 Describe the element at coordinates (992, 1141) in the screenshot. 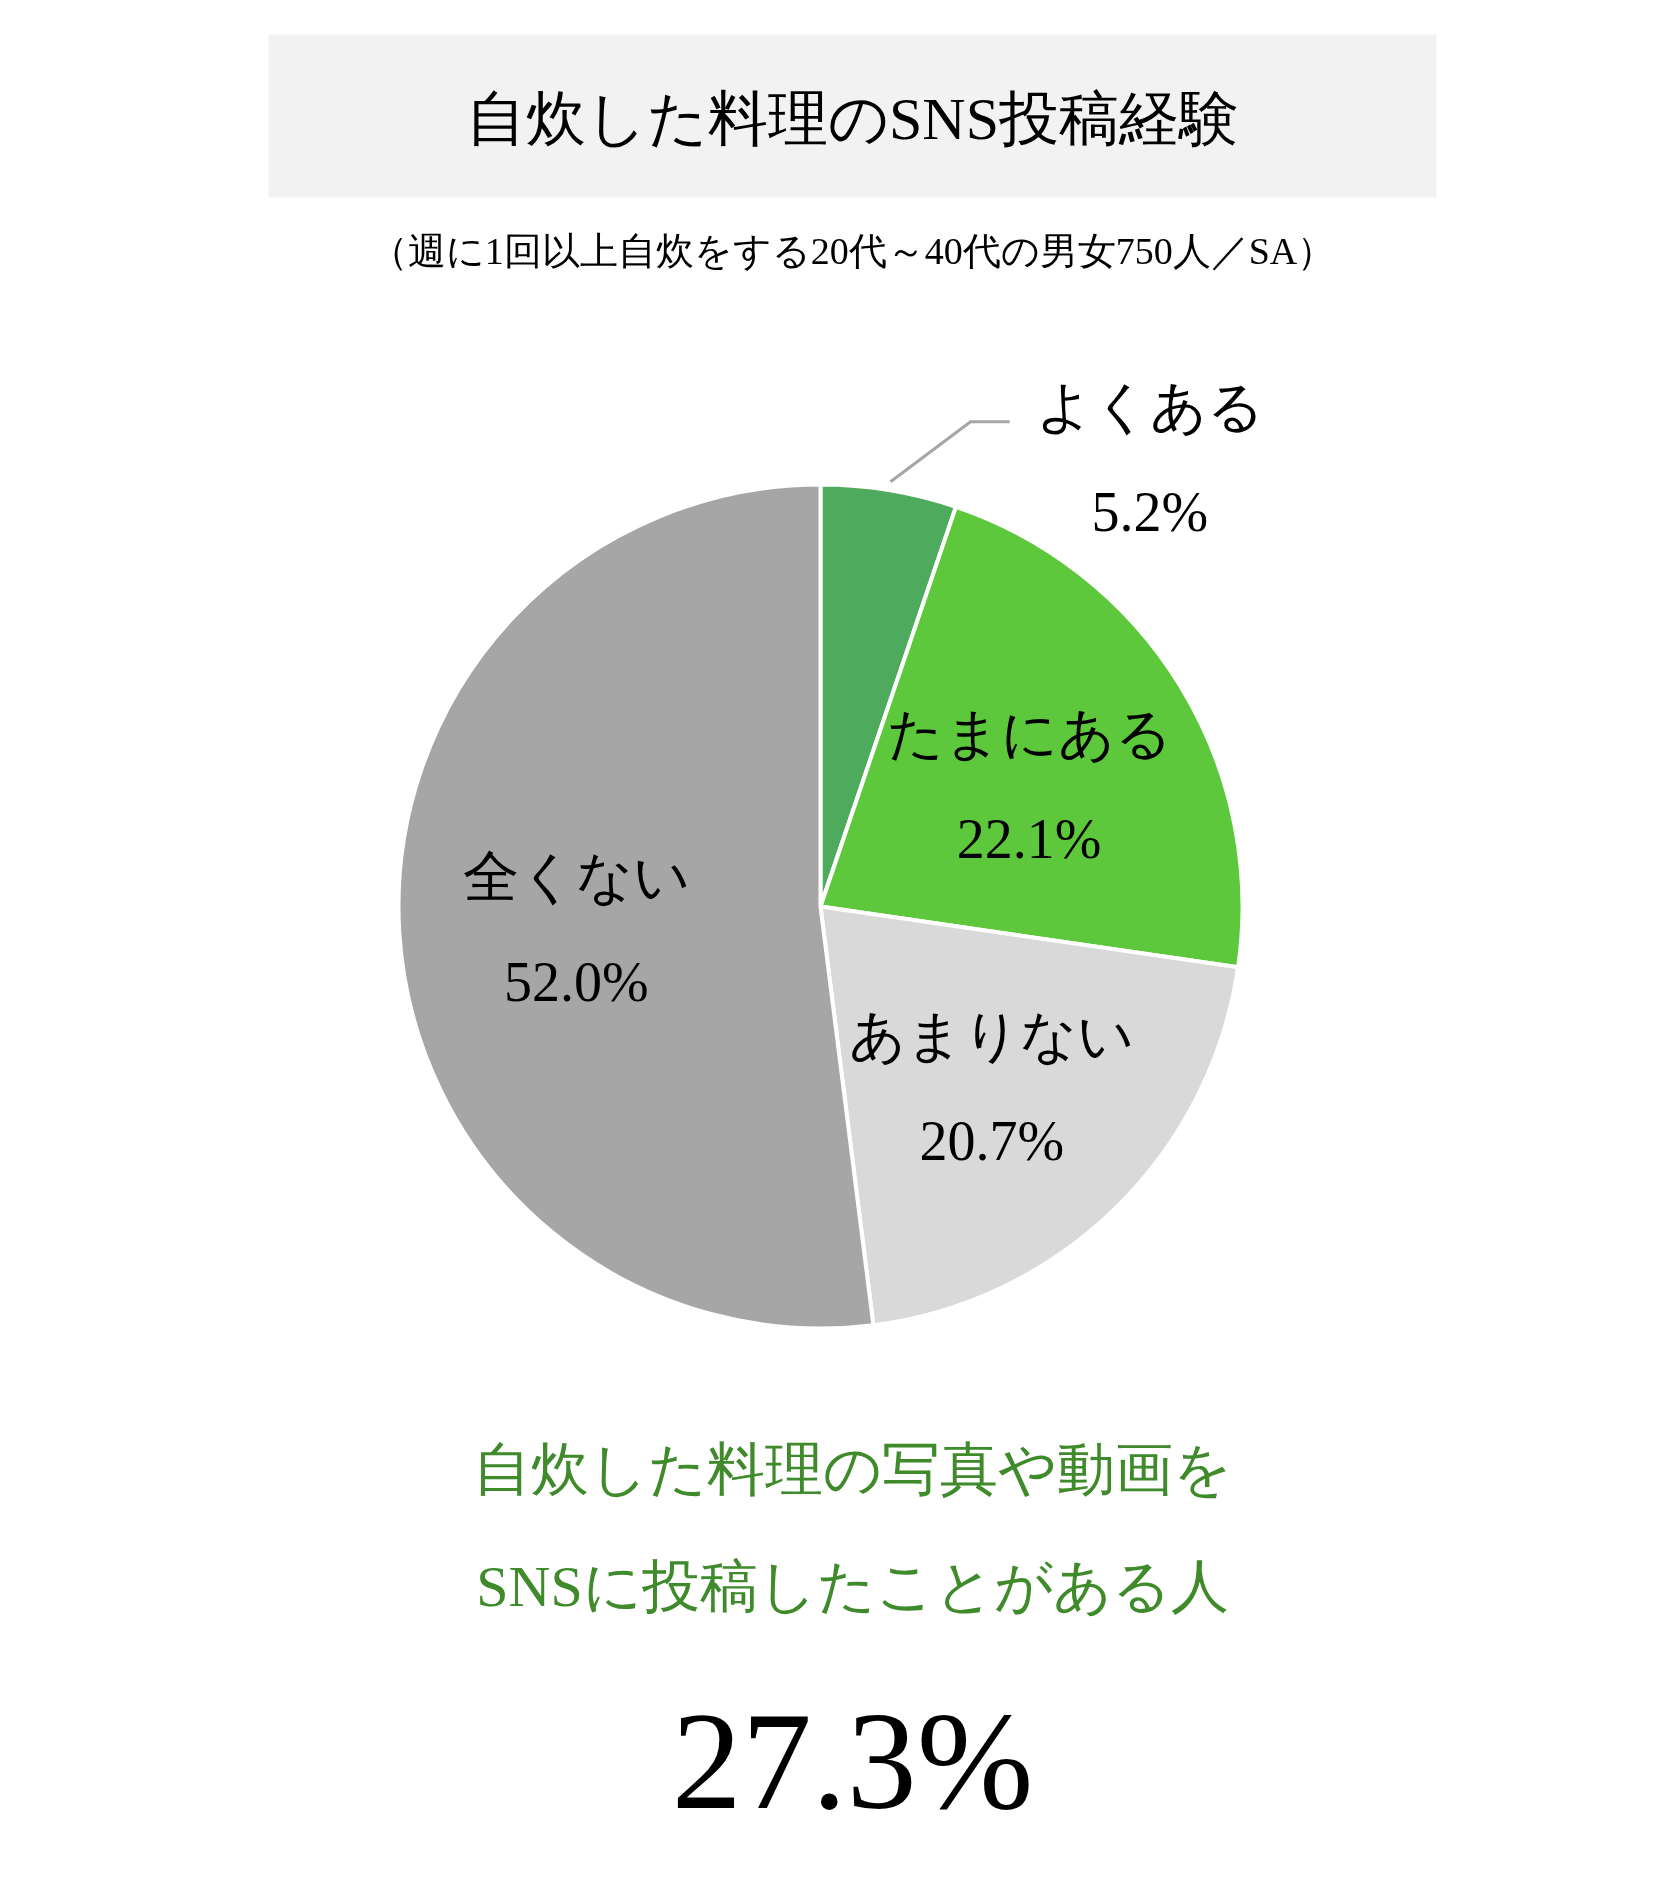

I see `data-label: 20.7%` at that location.